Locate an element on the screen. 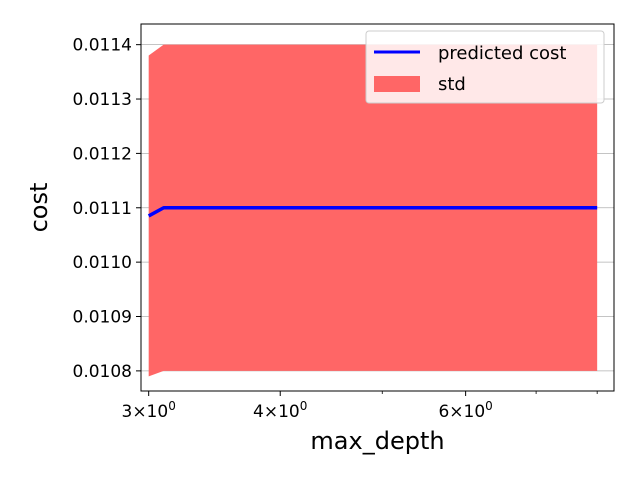 Image resolution: width=640 pixels, height=480 pixels. legend-box is located at coordinates (485, 67).